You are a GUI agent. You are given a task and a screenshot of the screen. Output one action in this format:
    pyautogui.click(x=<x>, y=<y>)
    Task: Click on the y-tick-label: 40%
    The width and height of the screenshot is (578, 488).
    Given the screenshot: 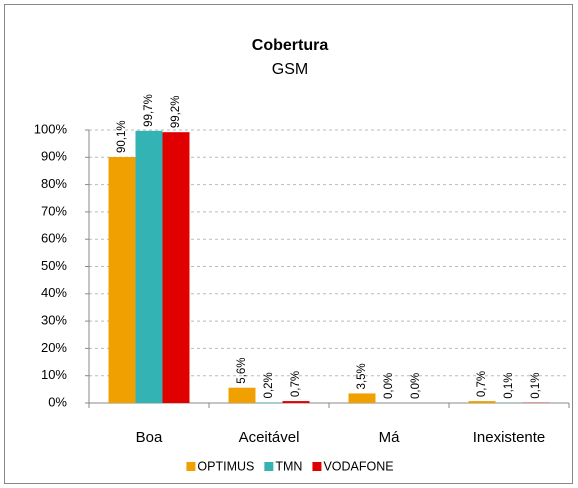 What is the action you would take?
    pyautogui.click(x=54, y=292)
    